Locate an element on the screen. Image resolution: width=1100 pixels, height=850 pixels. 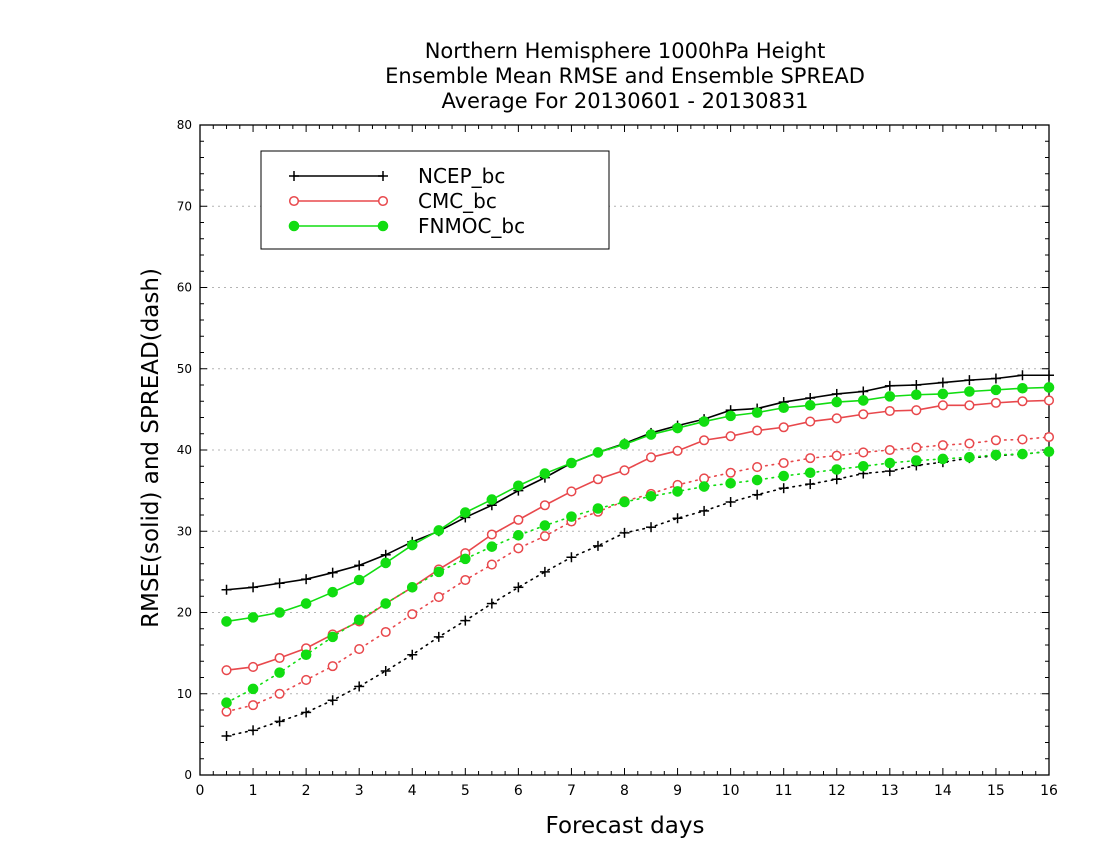
legend-item-fnmoc-bc: FNMOC_bc is located at coordinates (406, 226).